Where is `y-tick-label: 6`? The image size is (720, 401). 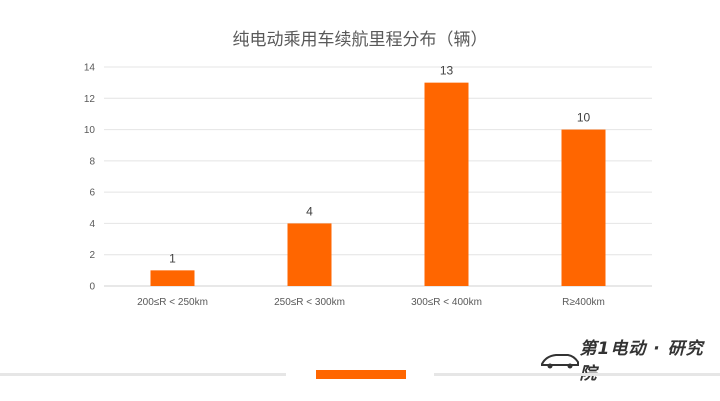
y-tick-label: 6 is located at coordinates (92, 193).